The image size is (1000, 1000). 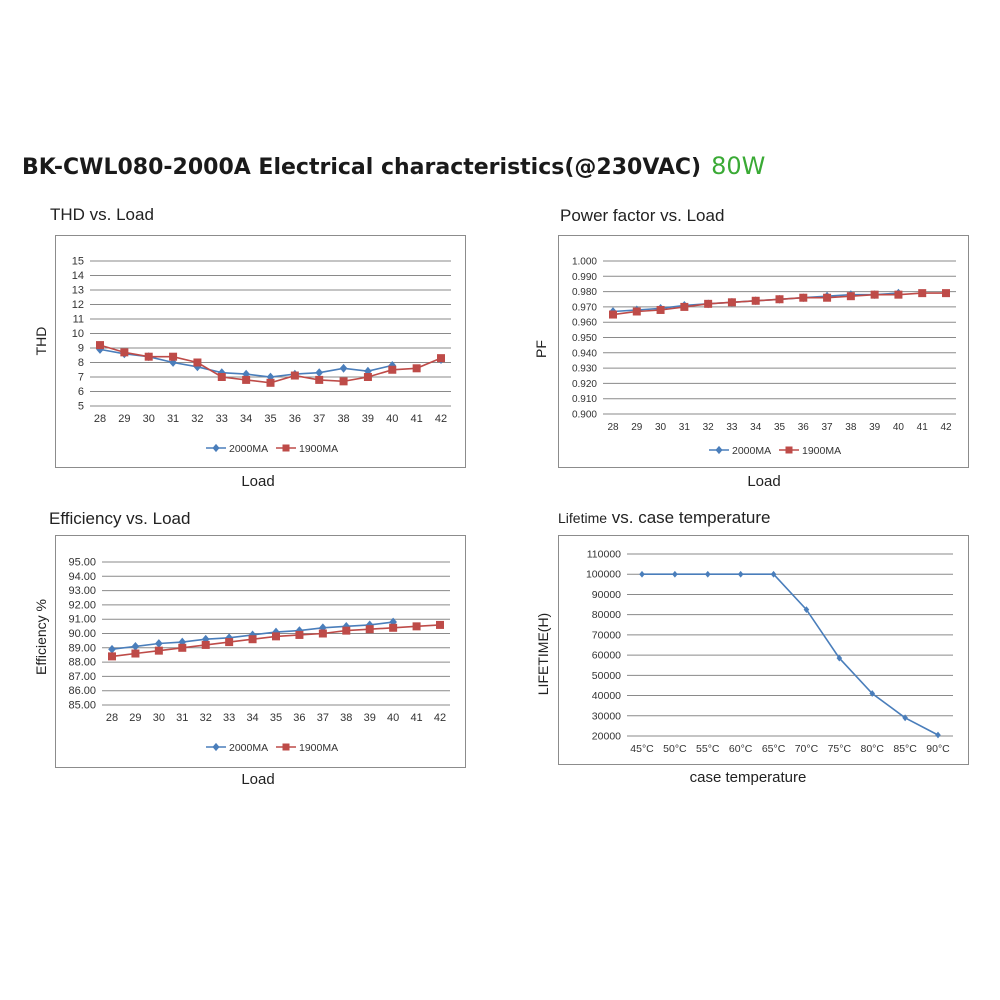 I want to click on life-x-ticks: 45°C 50°C 55°C 60°C 65°C 70°C 75°C 80°C 85°C 90°C, so click(x=790, y=749).